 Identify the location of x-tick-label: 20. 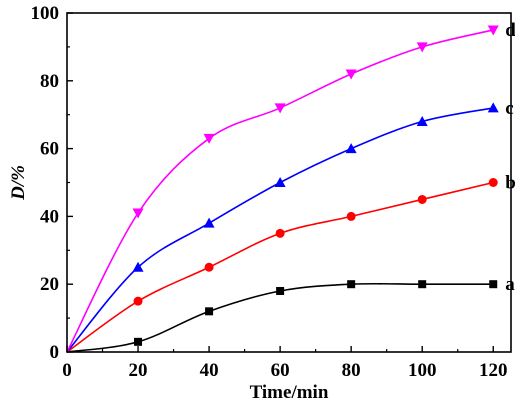
(138, 370).